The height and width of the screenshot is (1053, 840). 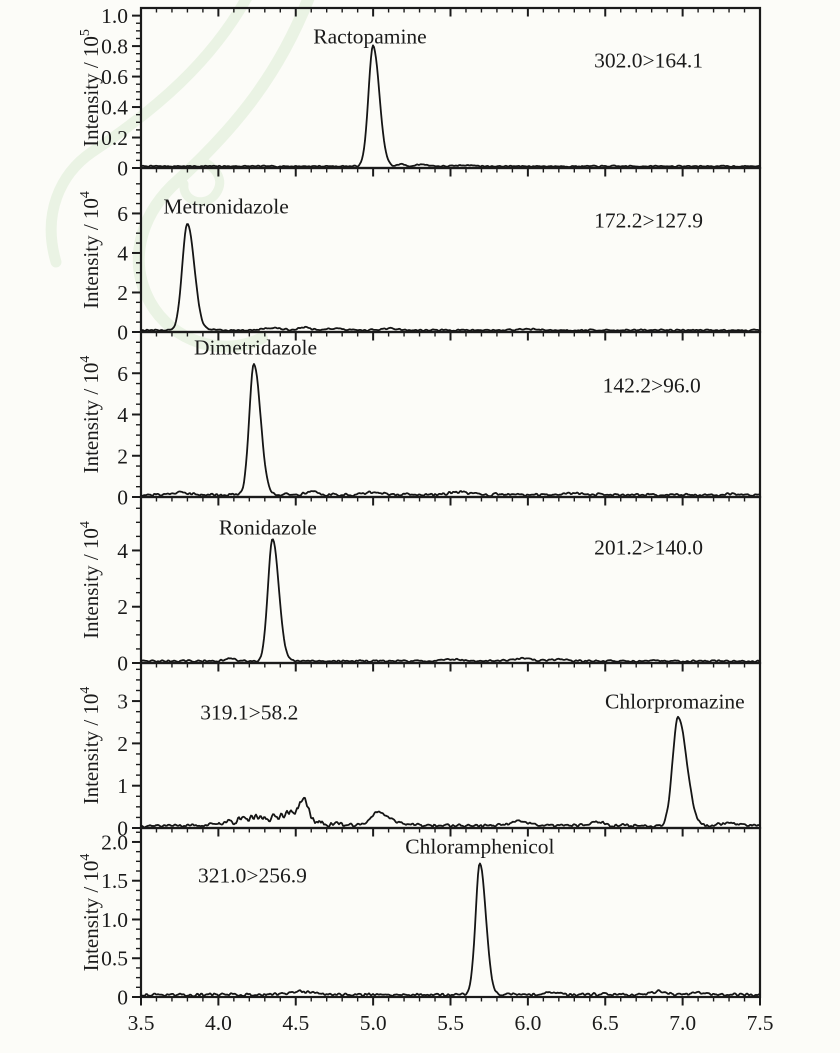 What do you see at coordinates (760, 1023) in the screenshot?
I see `x-tick-label: 7.5` at bounding box center [760, 1023].